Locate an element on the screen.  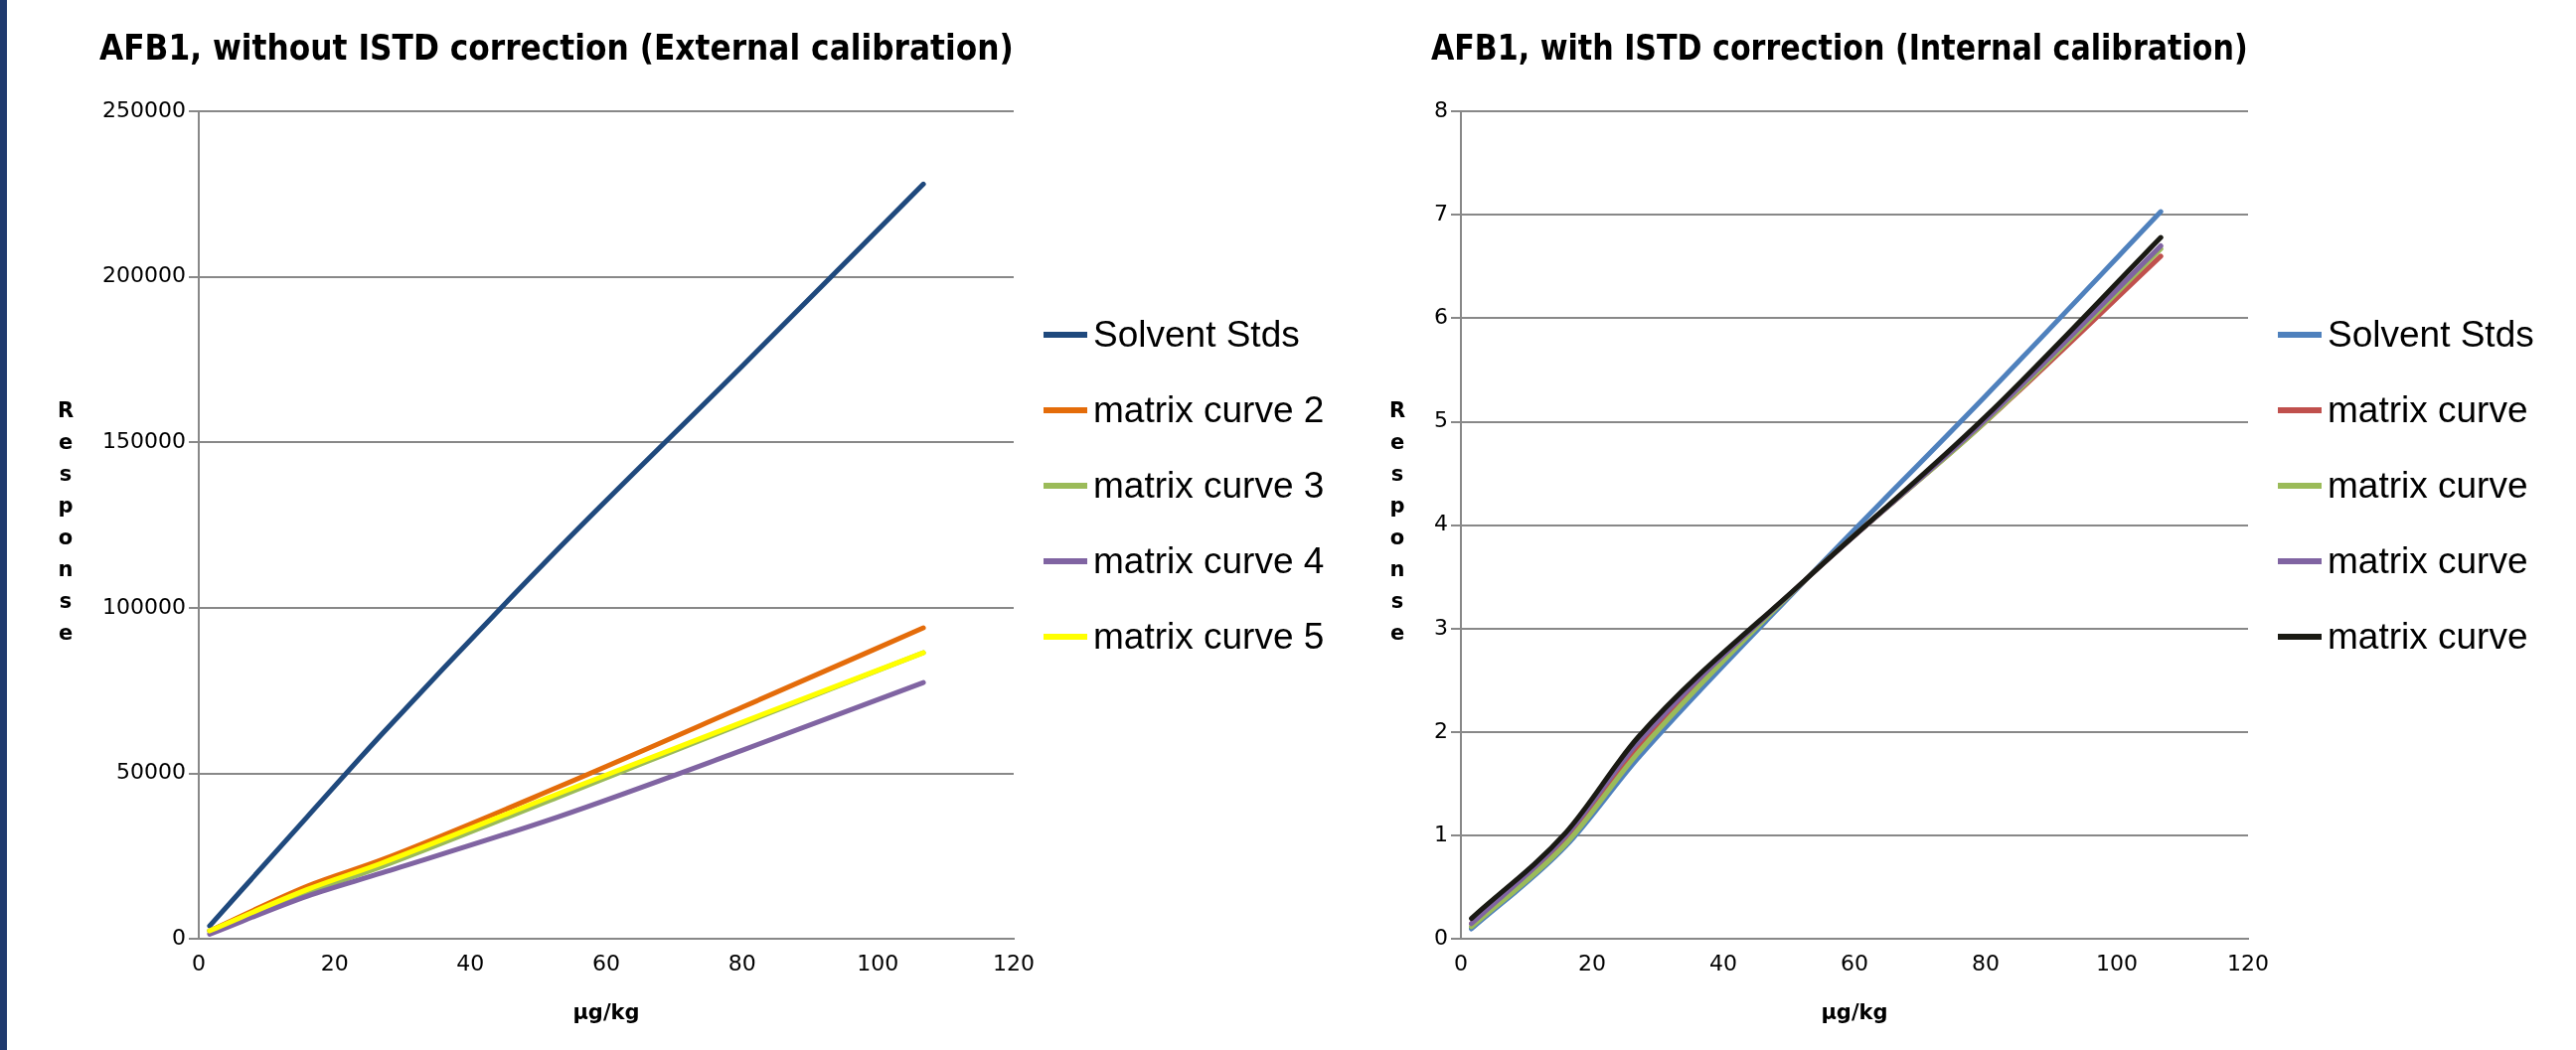
legend-label: matrix curve 4 is located at coordinates (1209, 560).